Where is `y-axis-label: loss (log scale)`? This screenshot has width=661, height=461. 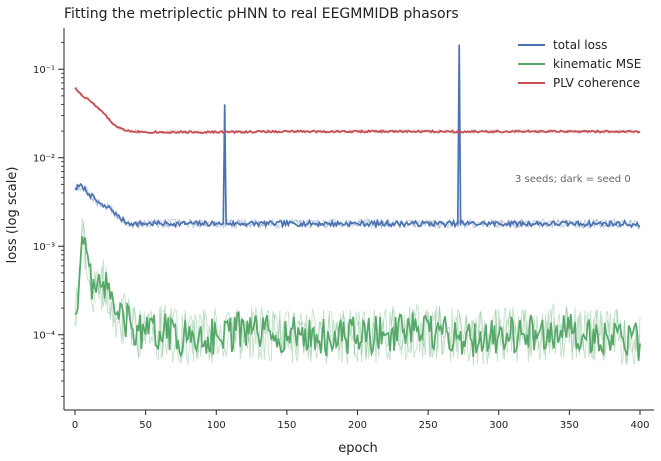 y-axis-label: loss (log scale) is located at coordinates (12, 215).